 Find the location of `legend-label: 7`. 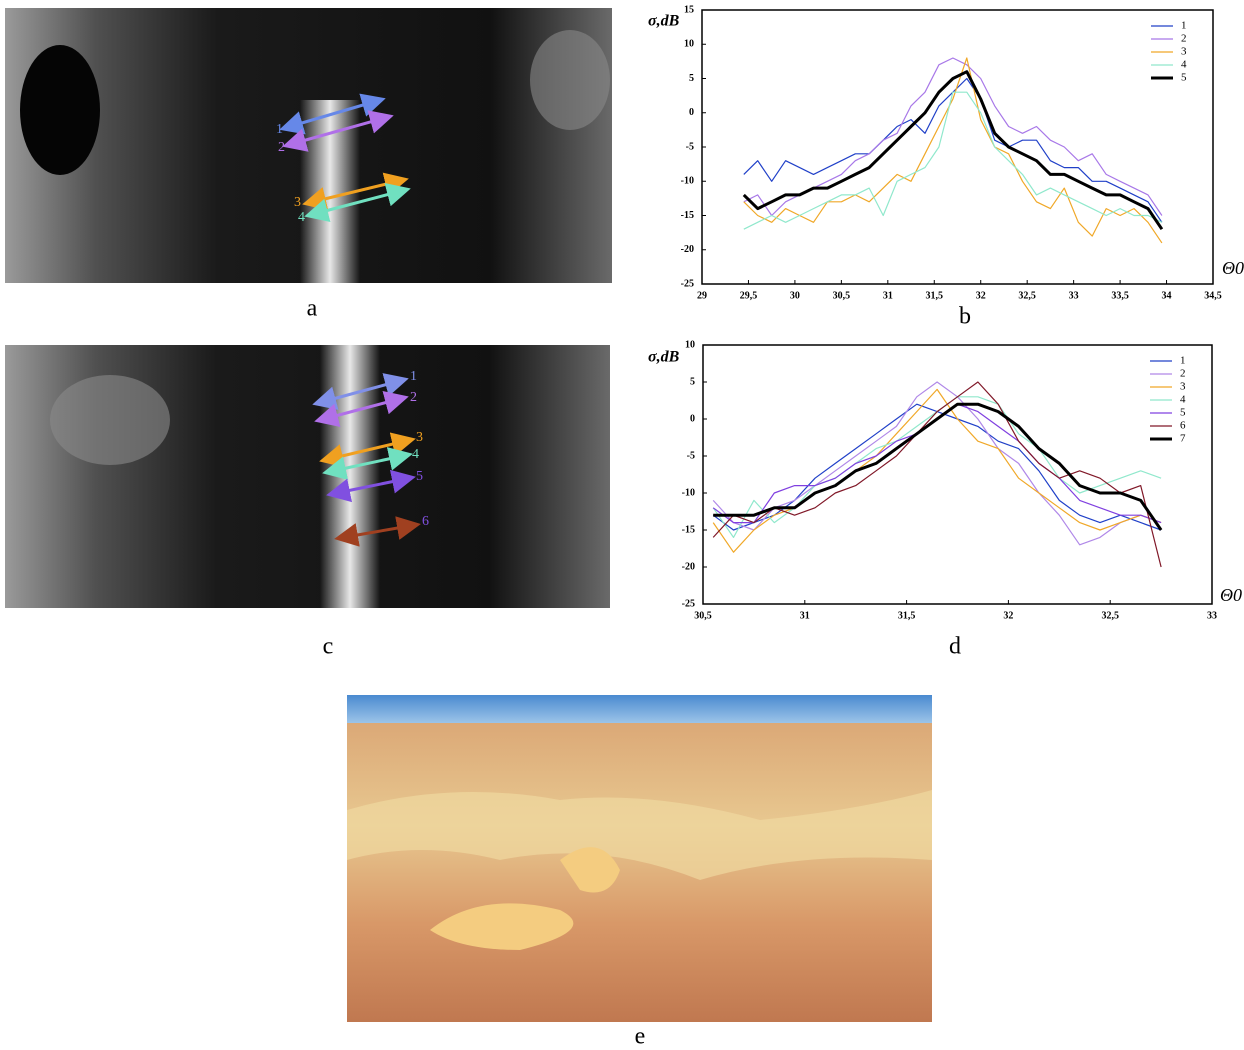

legend-label: 7 is located at coordinates (1183, 439).